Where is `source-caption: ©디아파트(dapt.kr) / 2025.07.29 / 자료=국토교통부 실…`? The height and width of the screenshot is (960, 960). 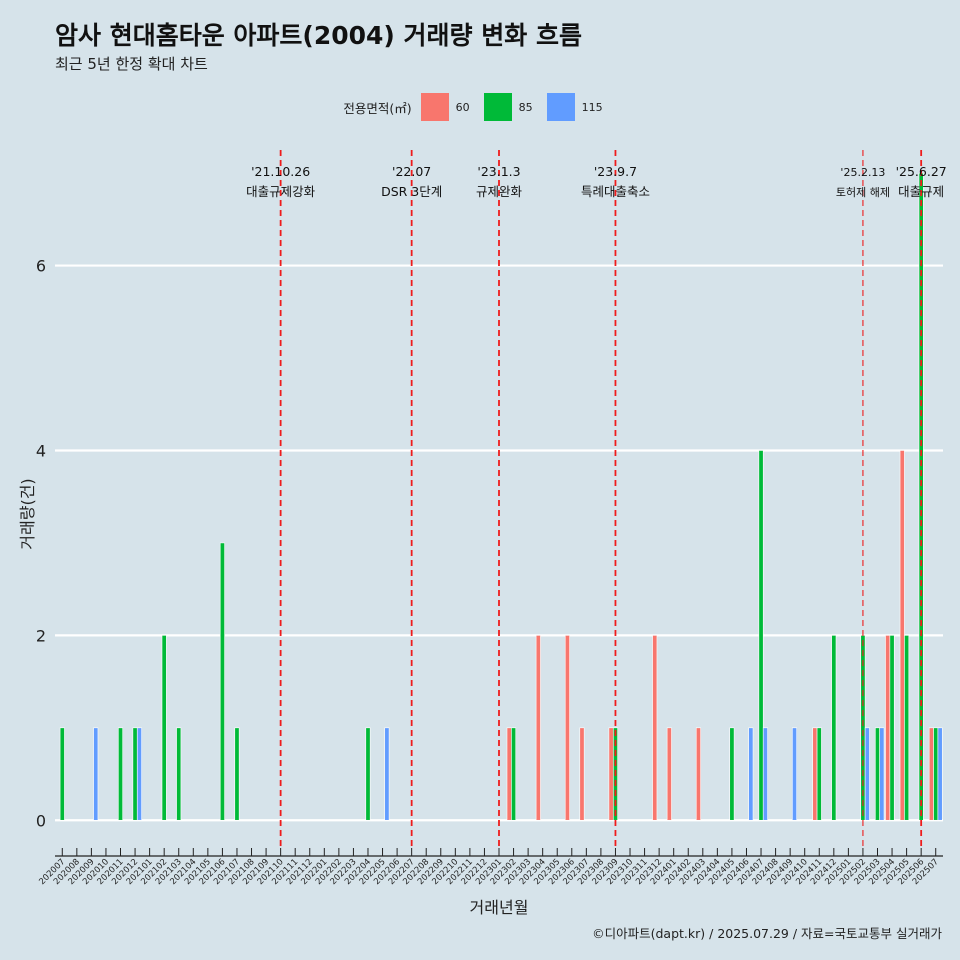 source-caption: ©디아파트(dapt.kr) / 2025.07.29 / 자료=국토교통부 실… is located at coordinates (767, 933).